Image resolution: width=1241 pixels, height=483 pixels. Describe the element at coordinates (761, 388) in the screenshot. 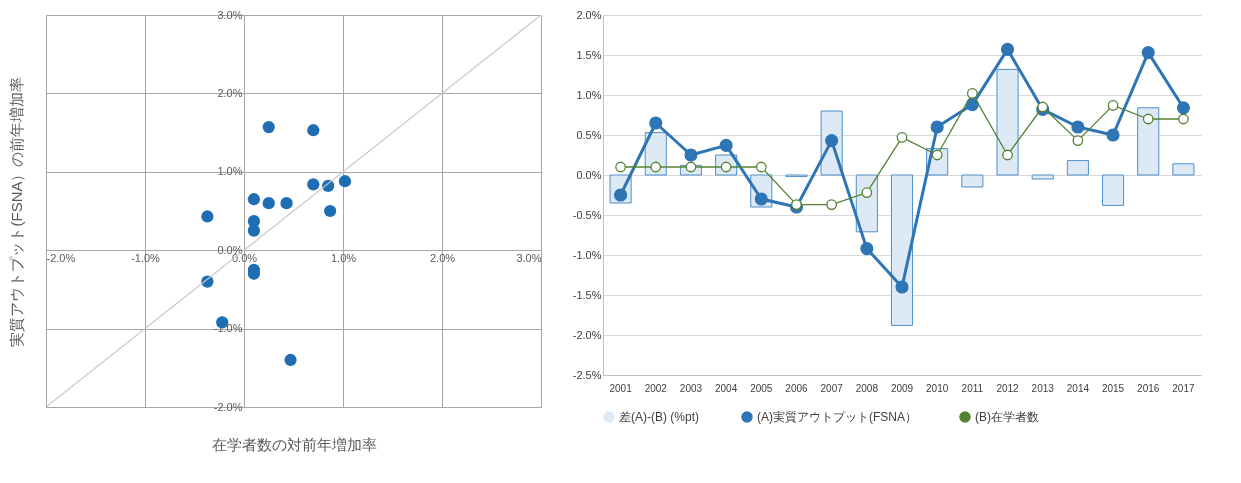

I see `x-tick-label: 2005` at that location.